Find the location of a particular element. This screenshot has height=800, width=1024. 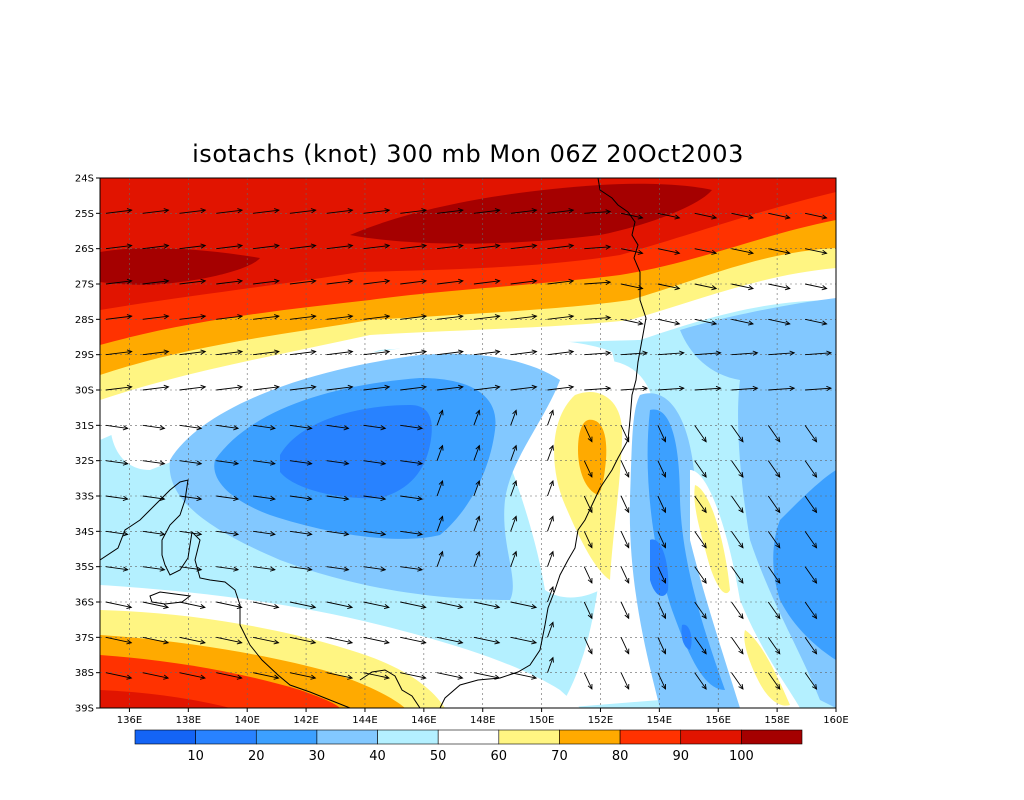

isotach-band-110b is located at coordinates (531, 213).